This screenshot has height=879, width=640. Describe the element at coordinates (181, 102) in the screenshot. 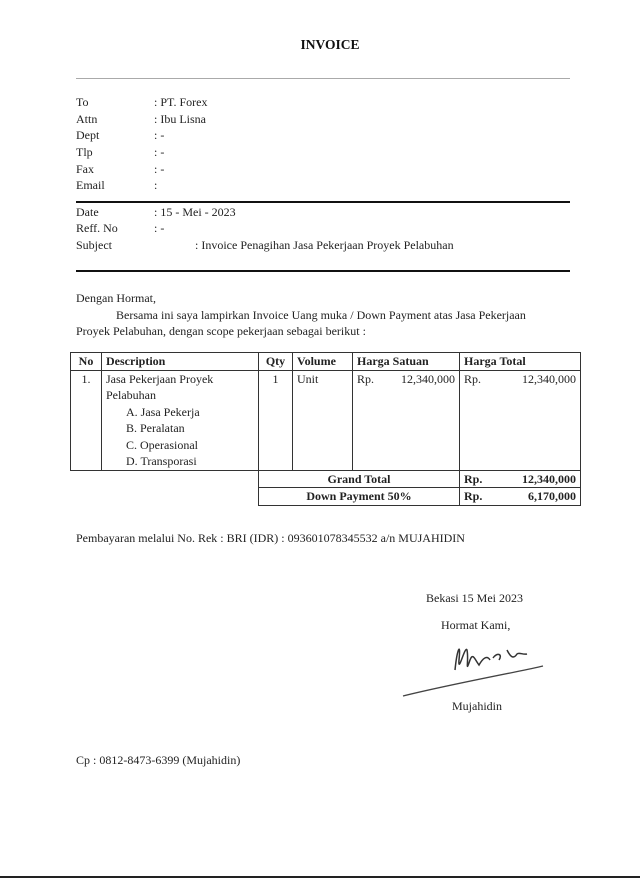

I see `to-value: : PT. Forex` at that location.